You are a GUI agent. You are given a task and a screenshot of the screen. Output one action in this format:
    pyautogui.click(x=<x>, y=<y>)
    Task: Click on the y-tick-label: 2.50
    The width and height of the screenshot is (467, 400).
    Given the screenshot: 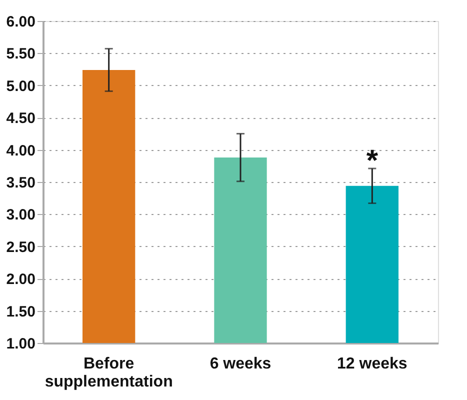 What is the action you would take?
    pyautogui.click(x=21, y=247)
    